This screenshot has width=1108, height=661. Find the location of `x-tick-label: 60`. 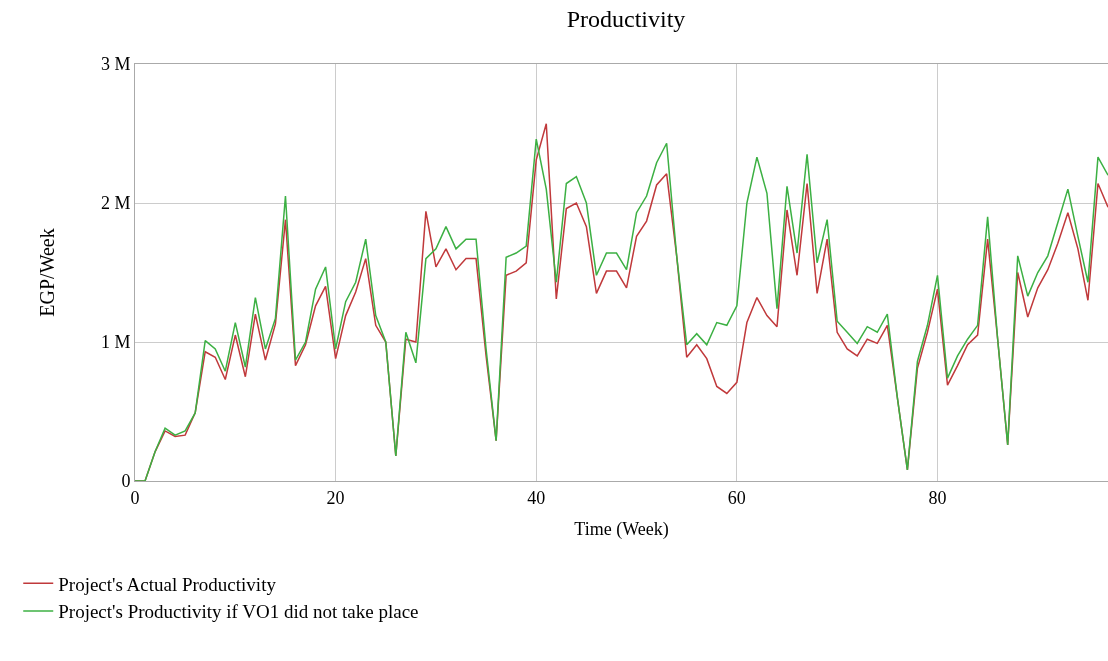

x-tick-label: 60 is located at coordinates (736, 497).